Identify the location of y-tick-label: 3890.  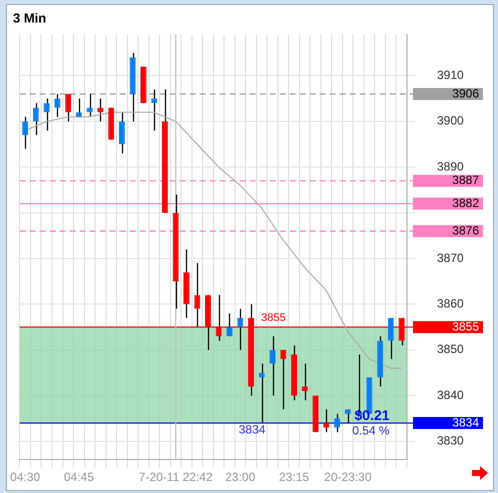
(450, 166).